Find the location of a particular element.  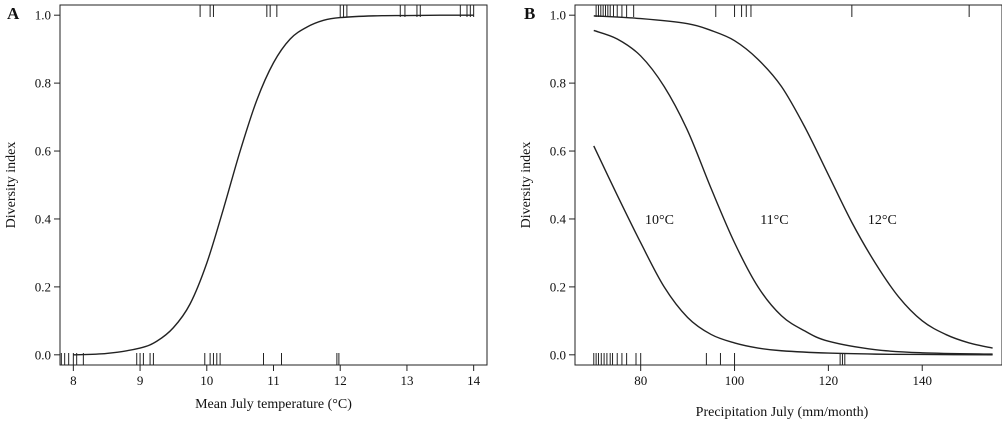

panel-b-curve-12c-label: 12°C is located at coordinates (882, 220).